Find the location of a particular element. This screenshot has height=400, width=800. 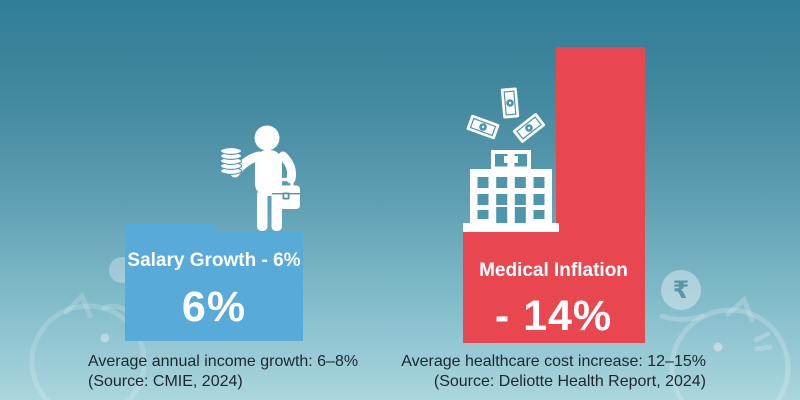

medical-caption-line1: Average healthcare cost increase: 12–15% is located at coordinates (553, 361).